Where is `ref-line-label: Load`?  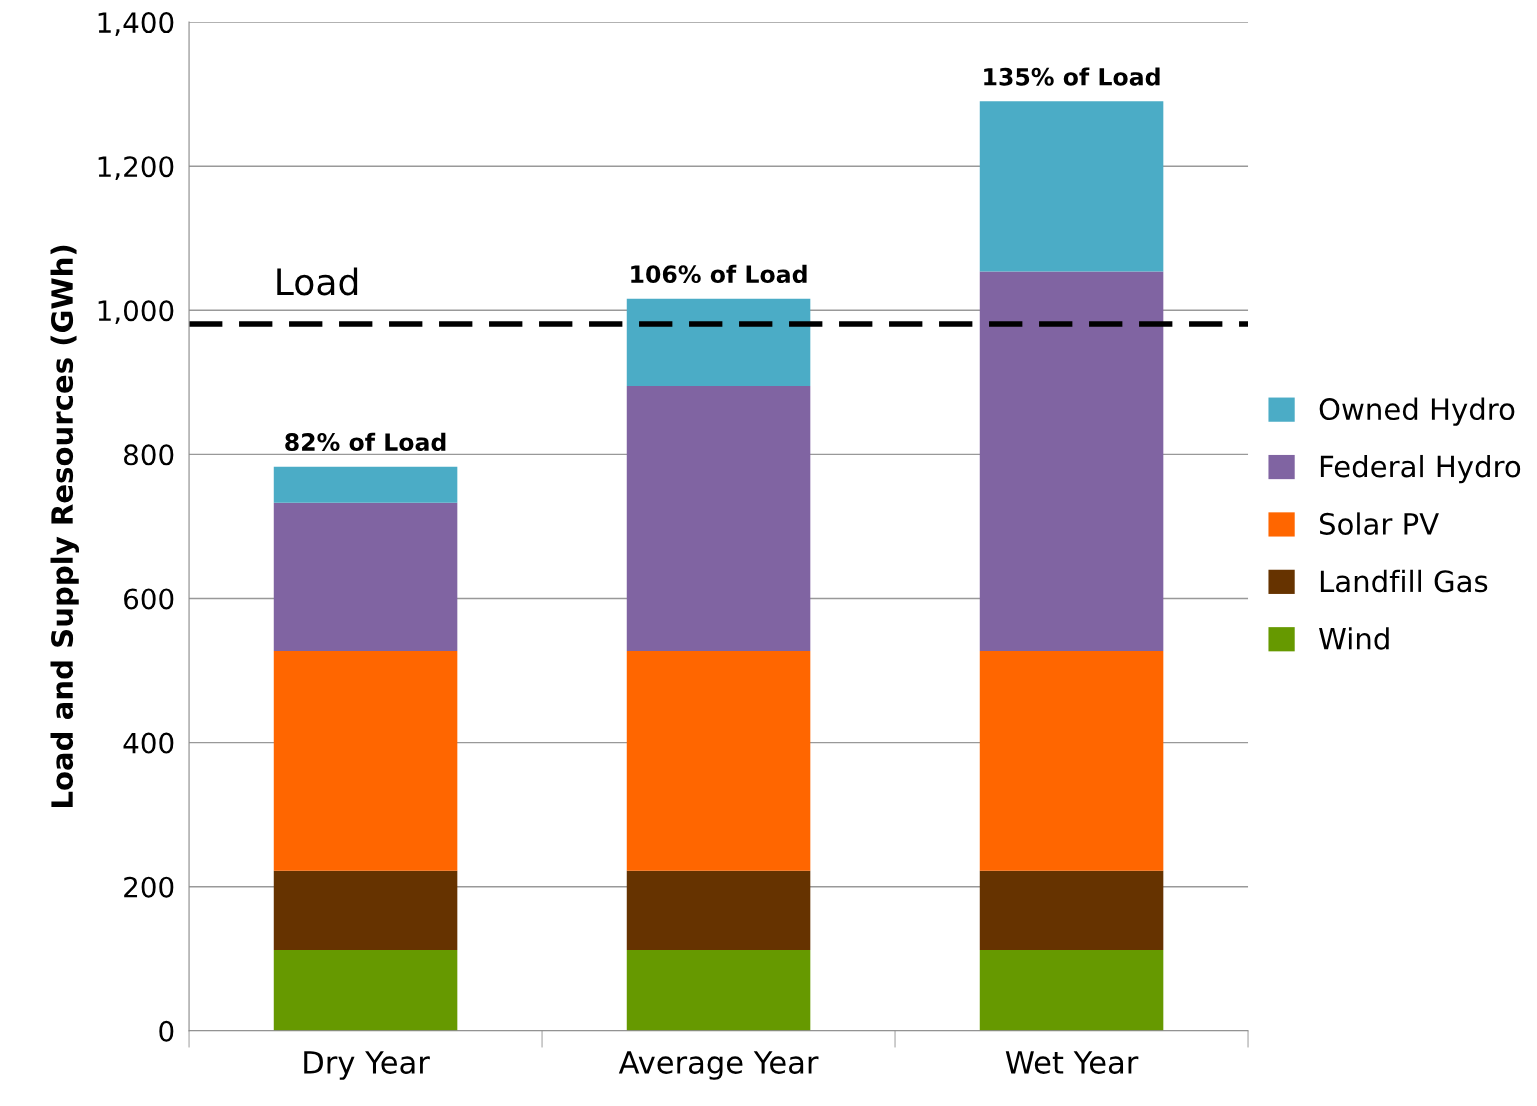
ref-line-label: Load is located at coordinates (317, 281).